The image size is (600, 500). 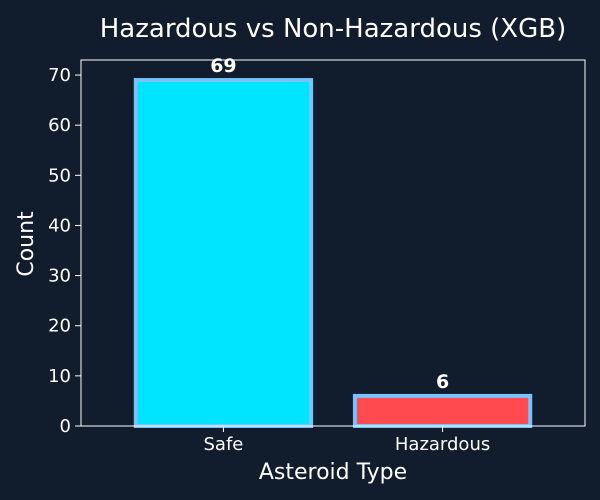 I want to click on y-tick-label: 70, so click(x=59, y=75).